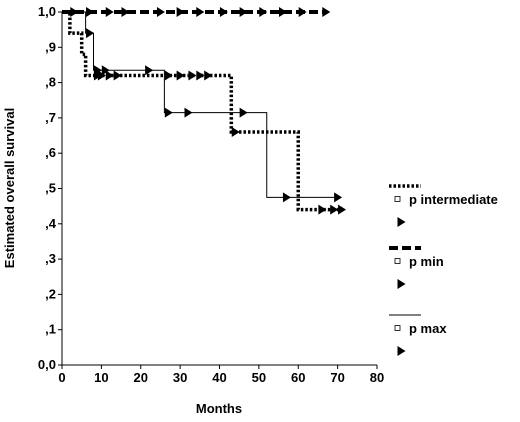  Describe the element at coordinates (219, 377) in the screenshot. I see `x-tick-label: 40` at that location.